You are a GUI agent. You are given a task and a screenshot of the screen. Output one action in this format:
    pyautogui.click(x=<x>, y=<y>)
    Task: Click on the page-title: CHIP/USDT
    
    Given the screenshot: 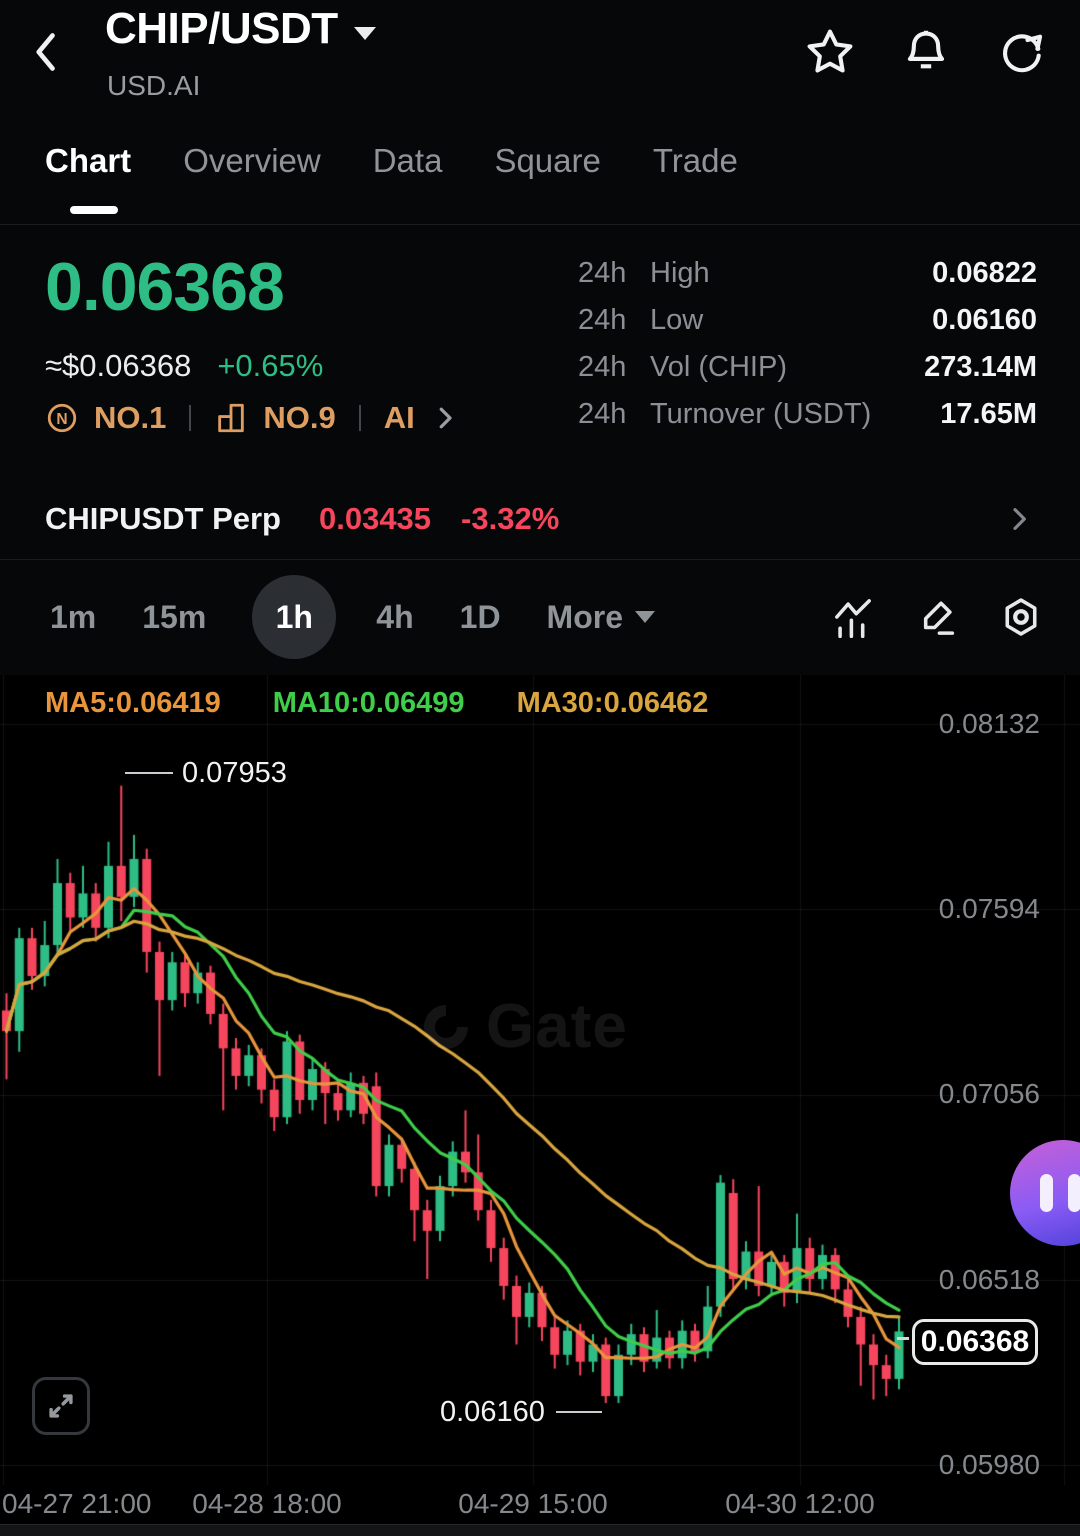 What is the action you would take?
    pyautogui.click(x=221, y=28)
    